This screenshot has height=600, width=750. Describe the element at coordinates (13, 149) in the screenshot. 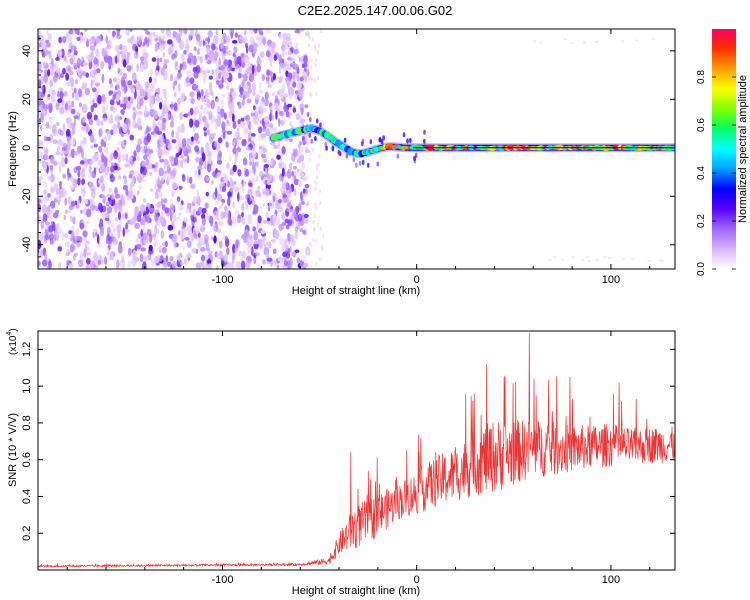

I see `spectrogram-ylabel: Frequency (Hz)` at that location.